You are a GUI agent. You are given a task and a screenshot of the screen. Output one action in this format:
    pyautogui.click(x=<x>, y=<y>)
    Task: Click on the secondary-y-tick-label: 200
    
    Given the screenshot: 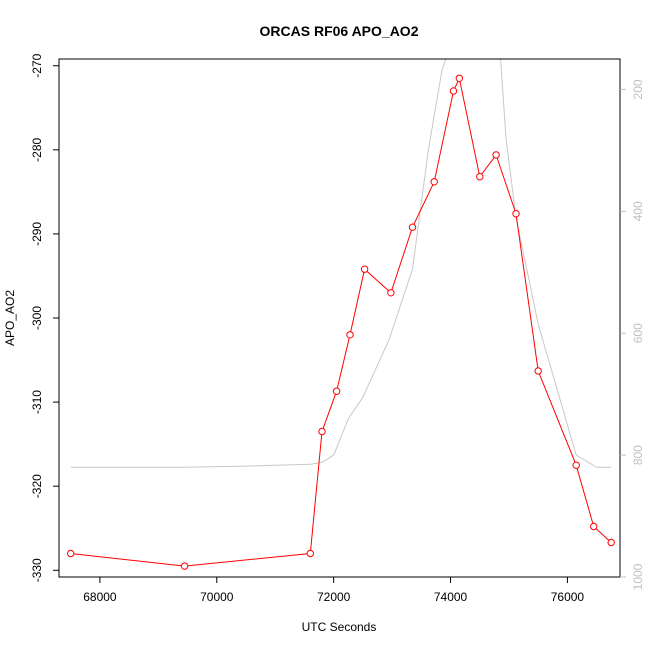 What is the action you would take?
    pyautogui.click(x=638, y=89)
    